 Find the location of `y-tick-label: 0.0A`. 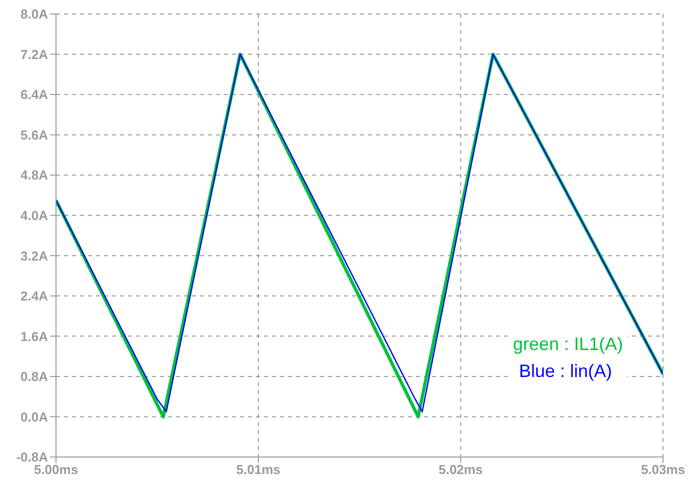

y-tick-label: 0.0A is located at coordinates (34, 416).